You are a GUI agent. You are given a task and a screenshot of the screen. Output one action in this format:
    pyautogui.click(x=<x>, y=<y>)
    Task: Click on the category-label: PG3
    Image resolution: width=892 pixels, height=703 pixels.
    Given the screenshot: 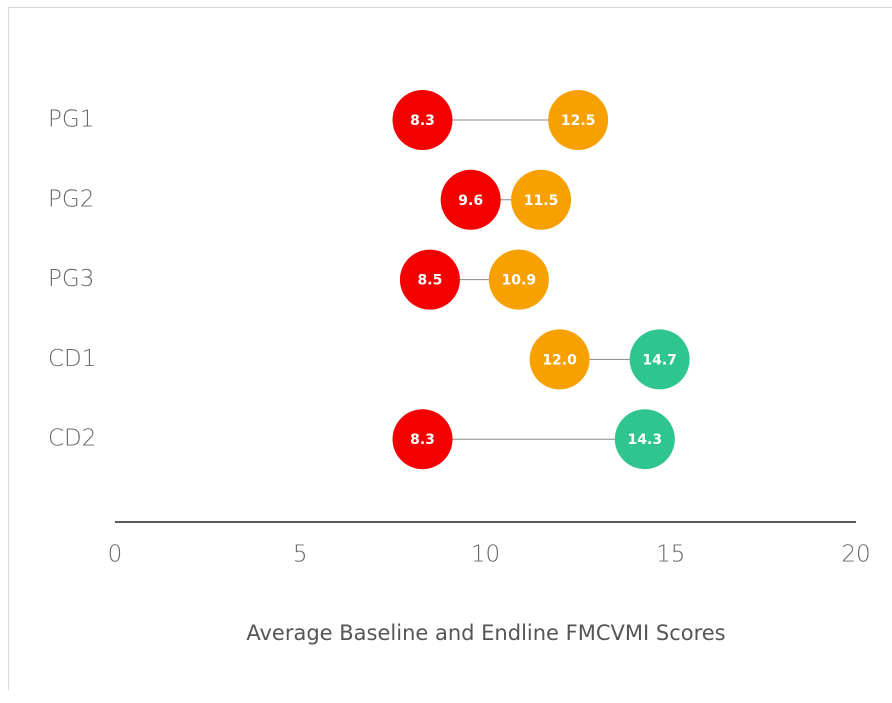 What is the action you would take?
    pyautogui.click(x=71, y=279)
    